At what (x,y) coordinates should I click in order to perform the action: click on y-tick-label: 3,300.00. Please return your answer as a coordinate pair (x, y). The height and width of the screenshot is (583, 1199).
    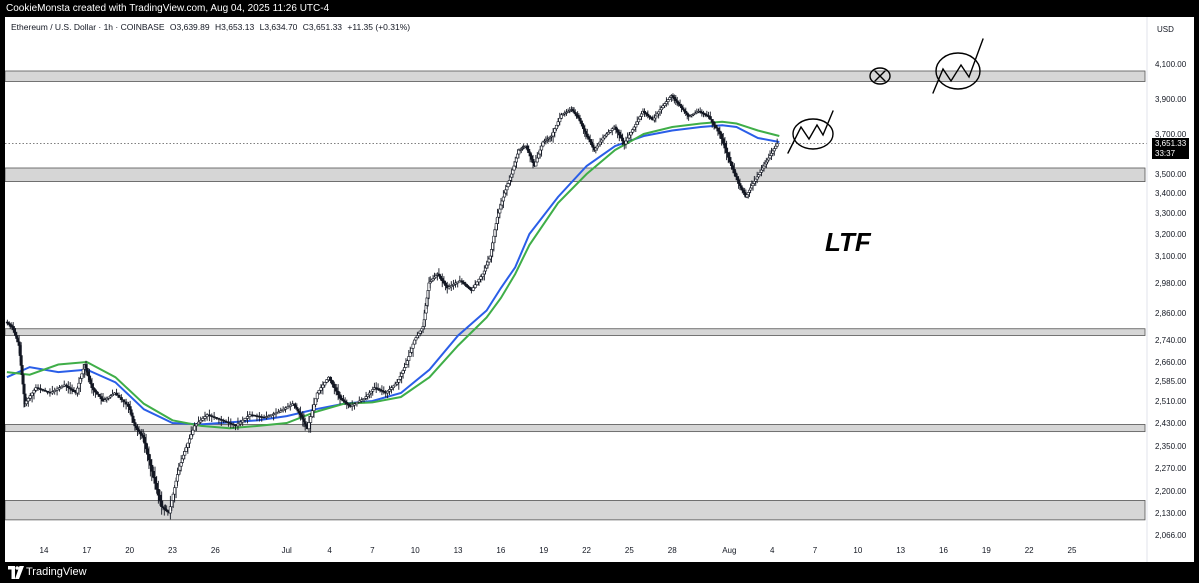
    Looking at the image, I should click on (1171, 213).